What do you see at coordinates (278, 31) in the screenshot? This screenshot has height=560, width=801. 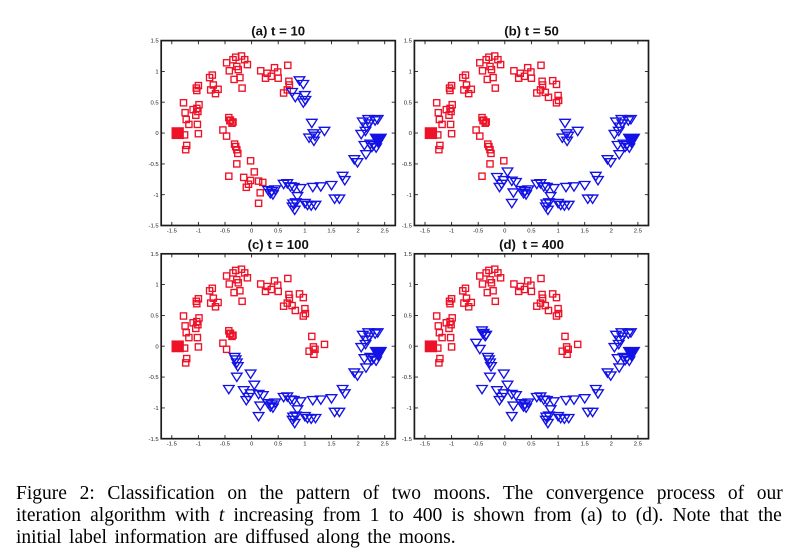 I see `svg-text: (a) t = 10` at bounding box center [278, 31].